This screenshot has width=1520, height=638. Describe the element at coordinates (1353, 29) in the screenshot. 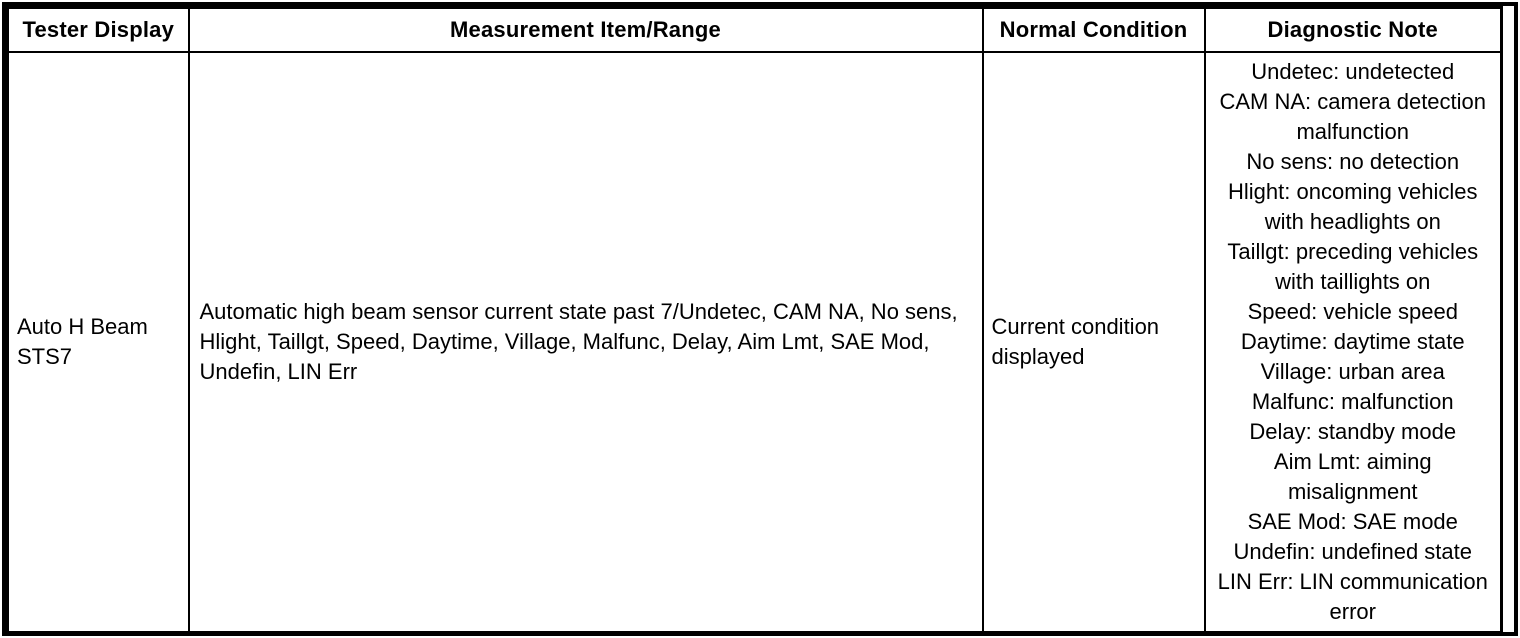

I see `header-diagnostic-note: Diagnostic Note` at that location.